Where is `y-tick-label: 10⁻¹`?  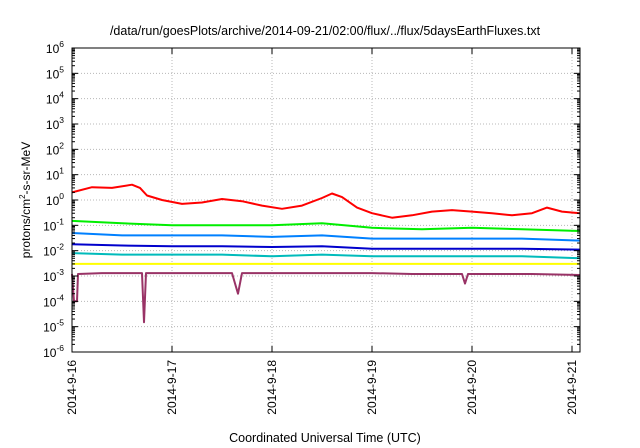
y-tick-label: 10⁻¹ is located at coordinates (53, 224).